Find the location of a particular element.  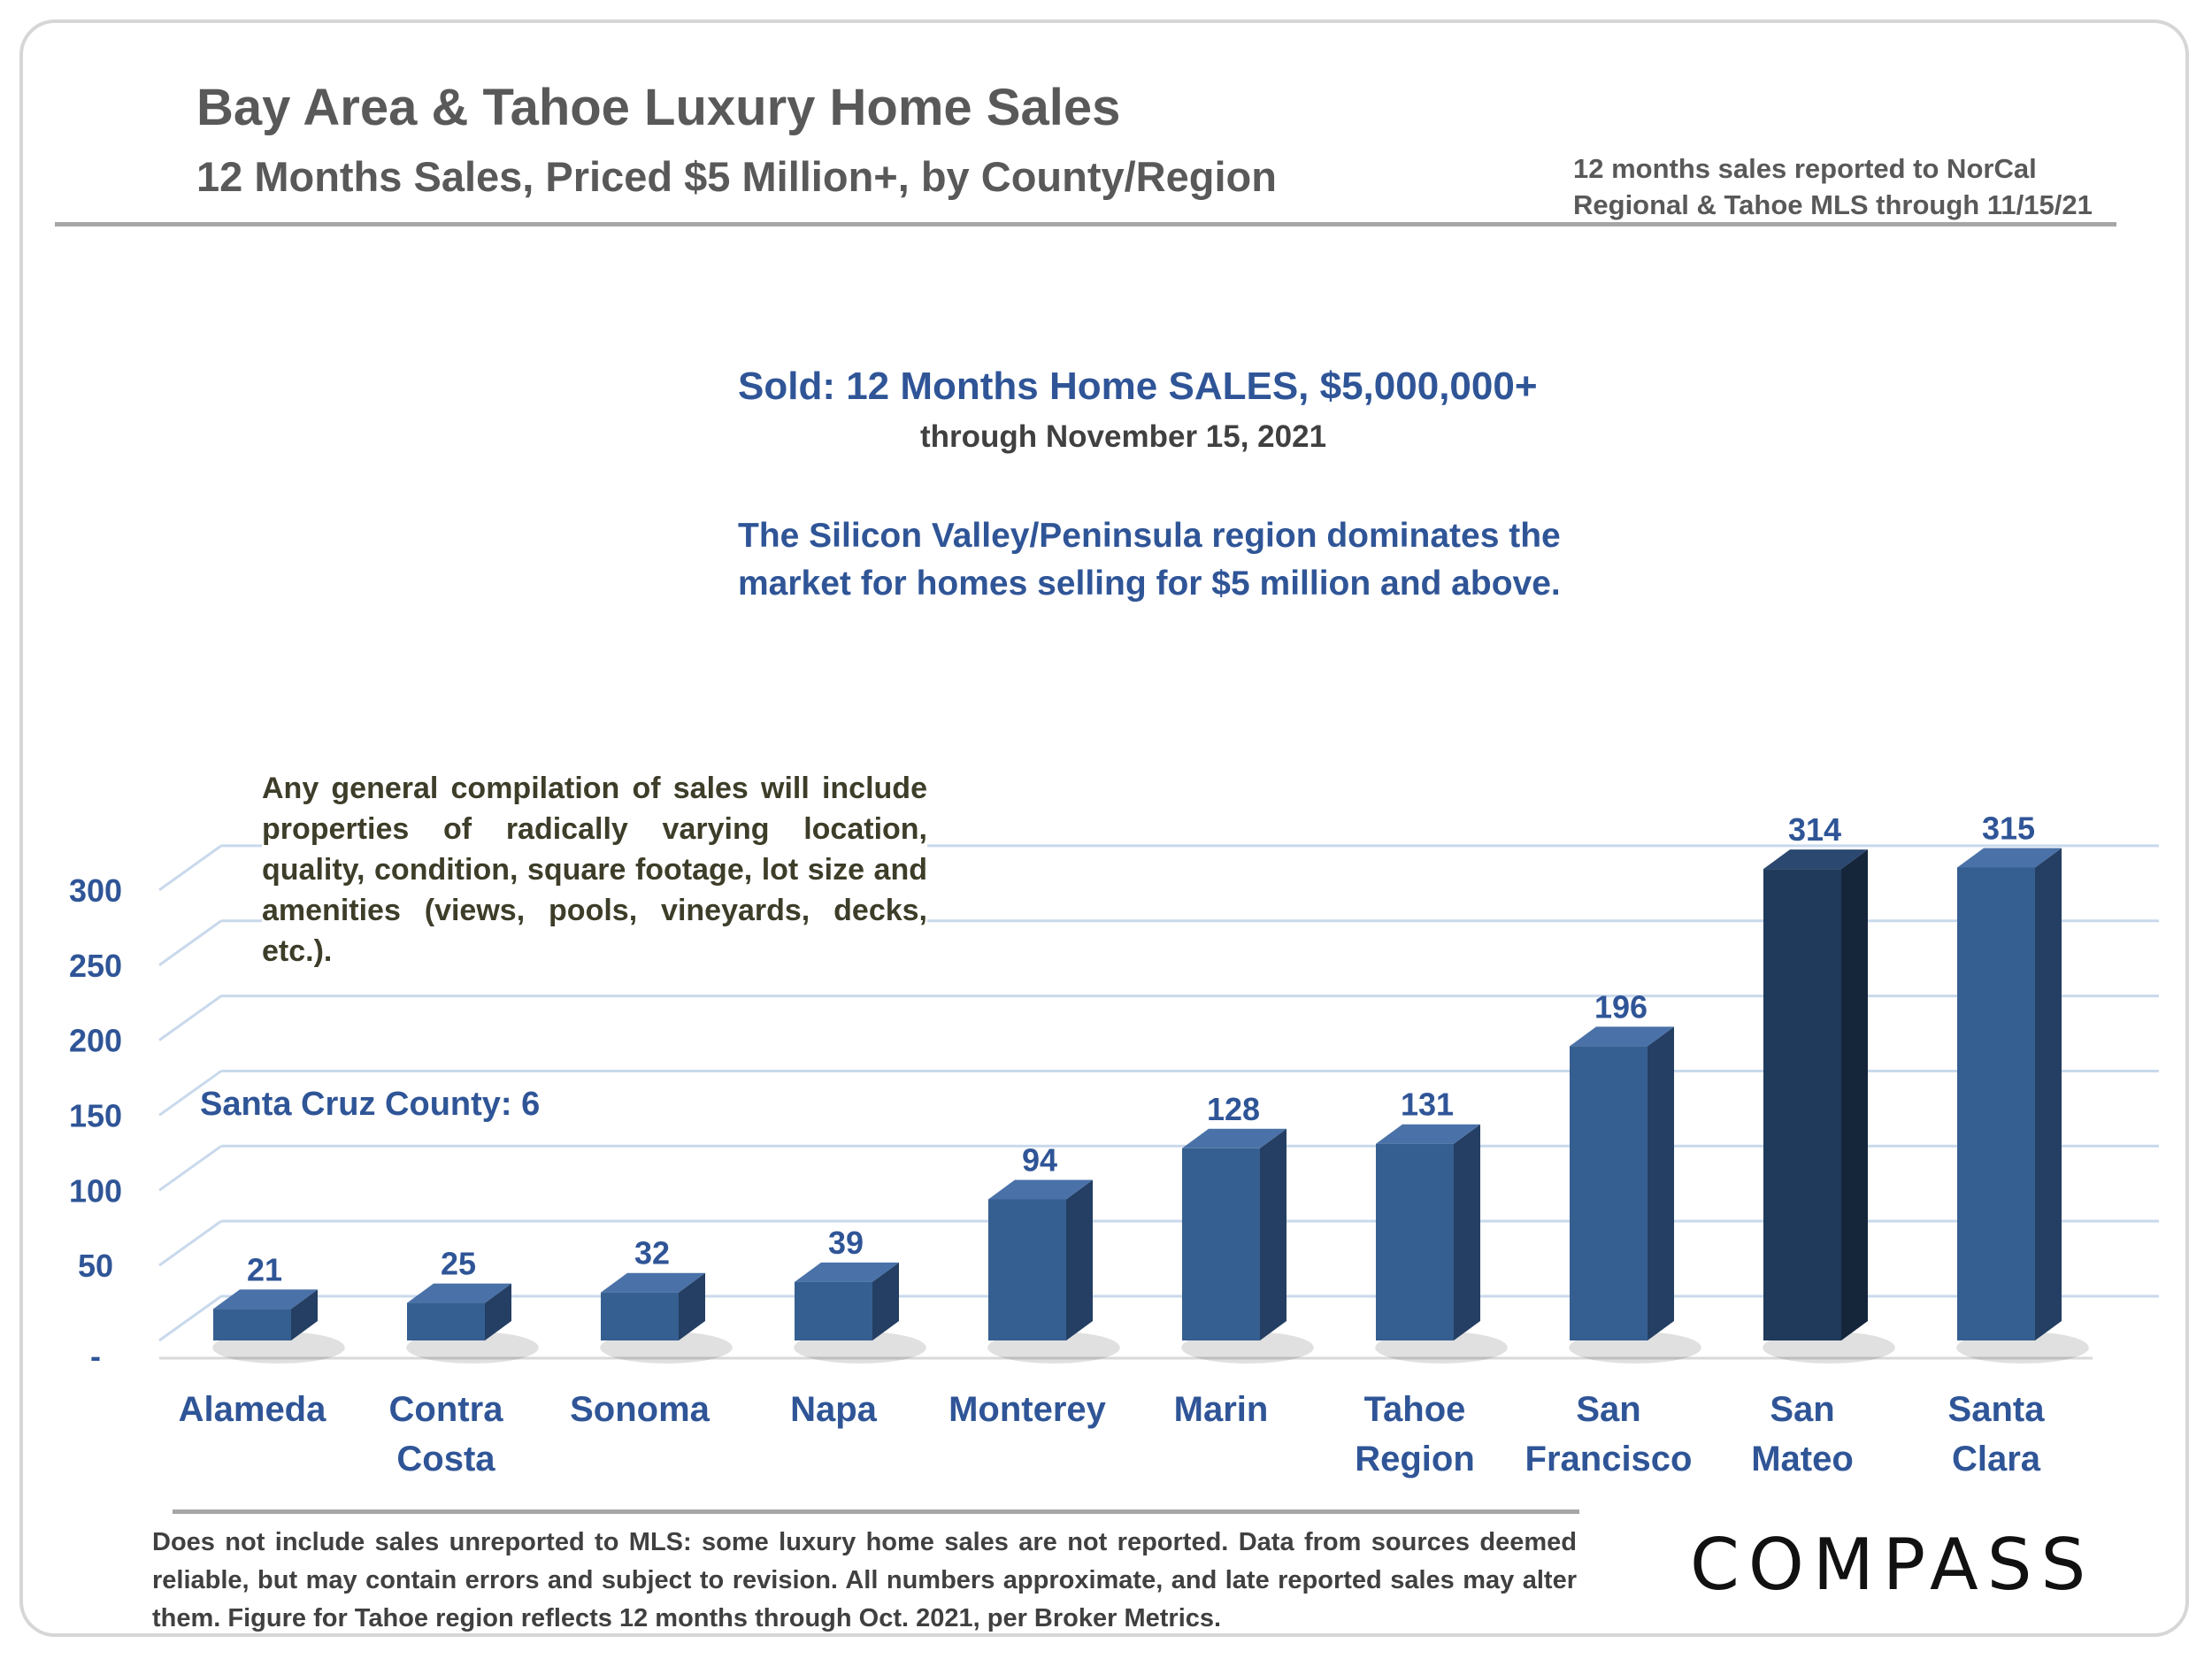

x-tick-label: Clara is located at coordinates (1997, 1460).